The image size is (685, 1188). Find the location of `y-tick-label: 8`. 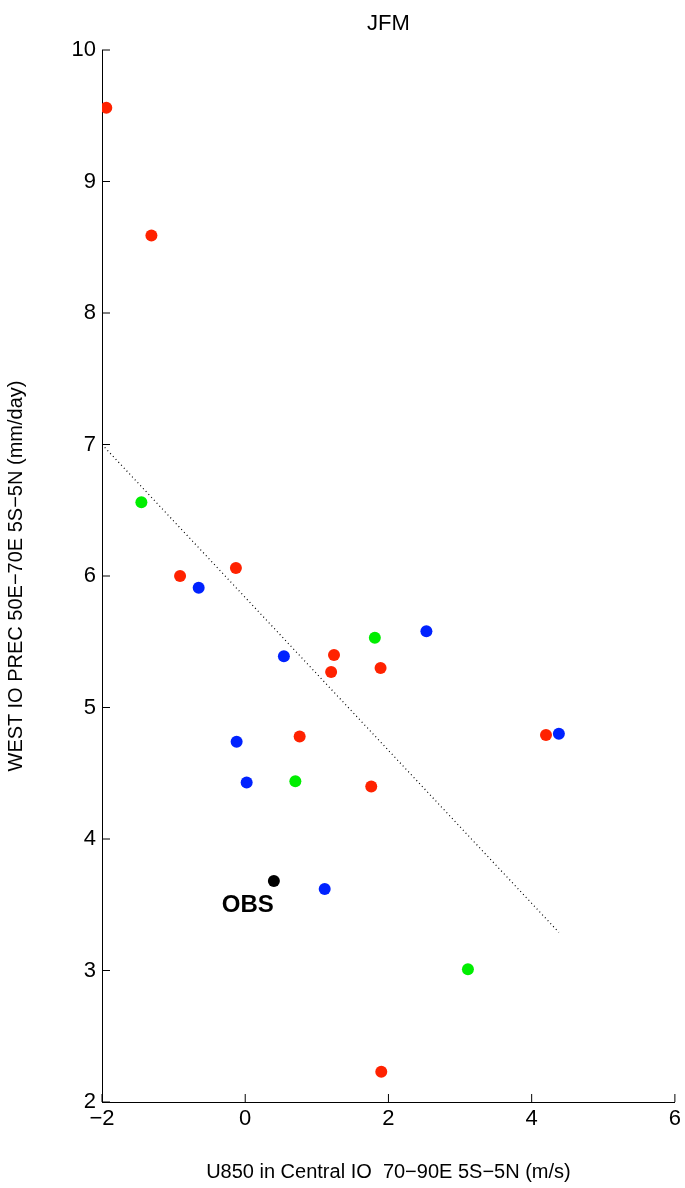

y-tick-label: 8 is located at coordinates (89, 312).